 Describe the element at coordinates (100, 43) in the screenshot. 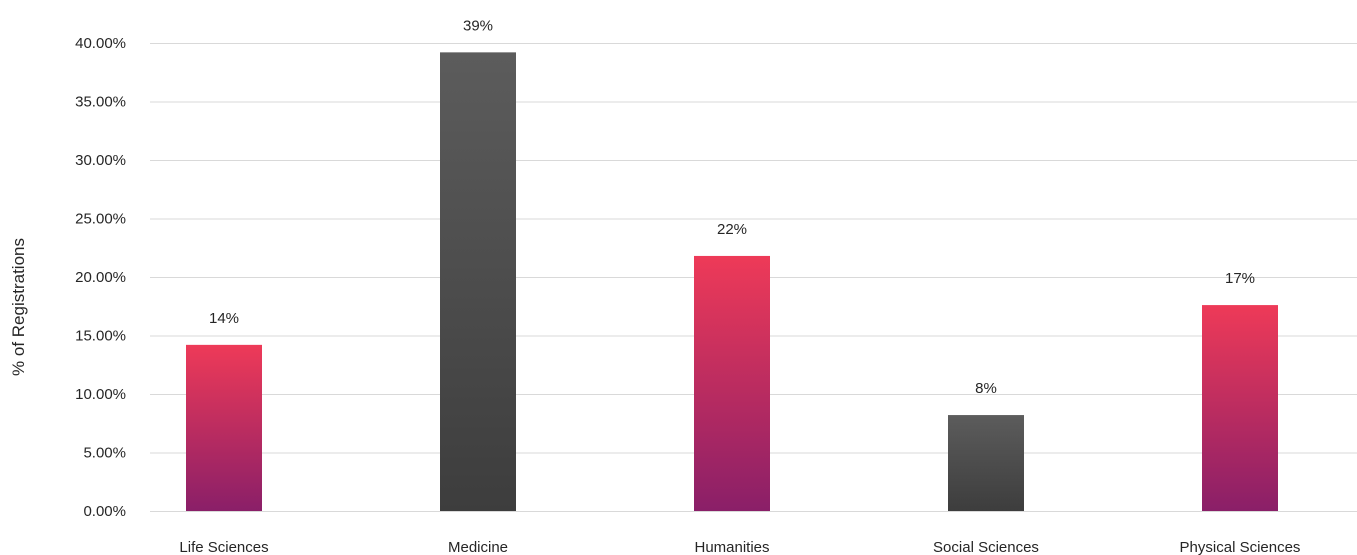

I see `y-tick-label: 40.00%` at that location.